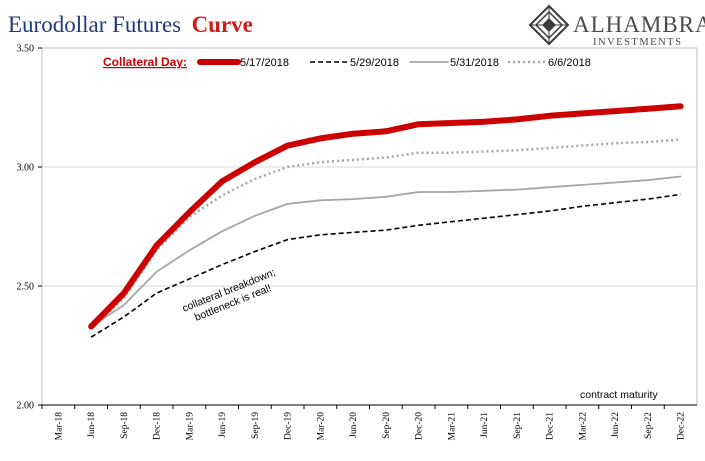 The height and width of the screenshot is (461, 705). What do you see at coordinates (190, 426) in the screenshot?
I see `x-tick-label: Mar-19` at bounding box center [190, 426].